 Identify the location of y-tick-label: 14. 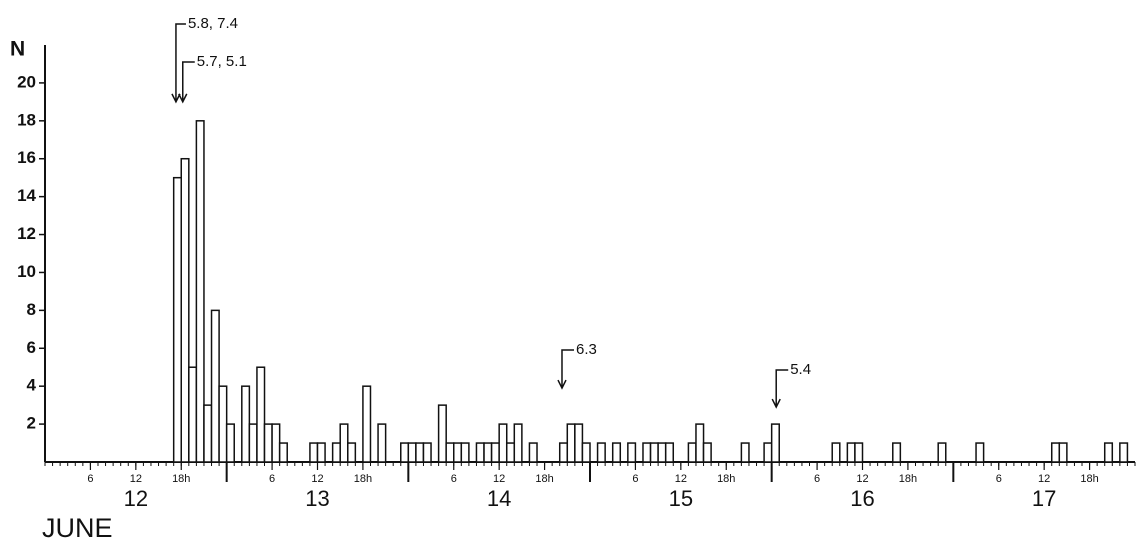
(26, 195).